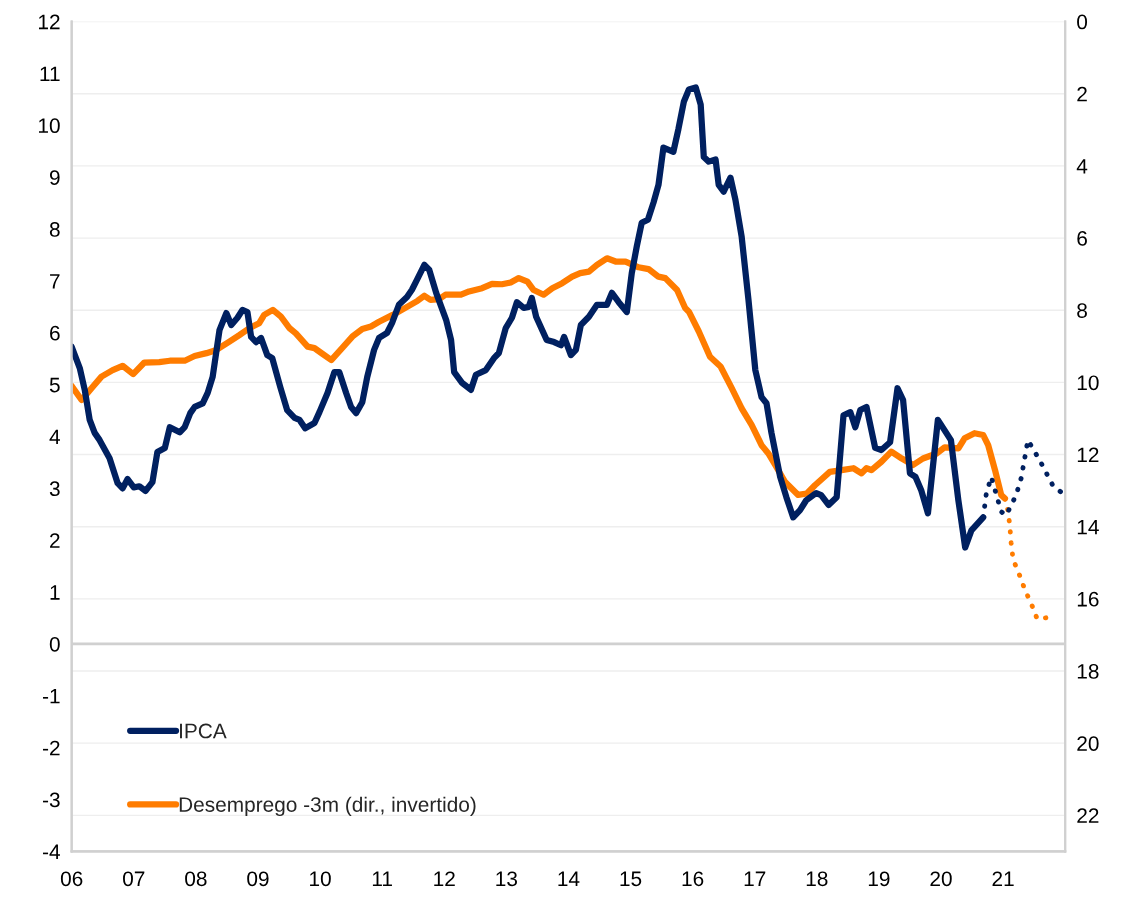 The height and width of the screenshot is (900, 1138). I want to click on y2-tick-label: 2, so click(1082, 94).